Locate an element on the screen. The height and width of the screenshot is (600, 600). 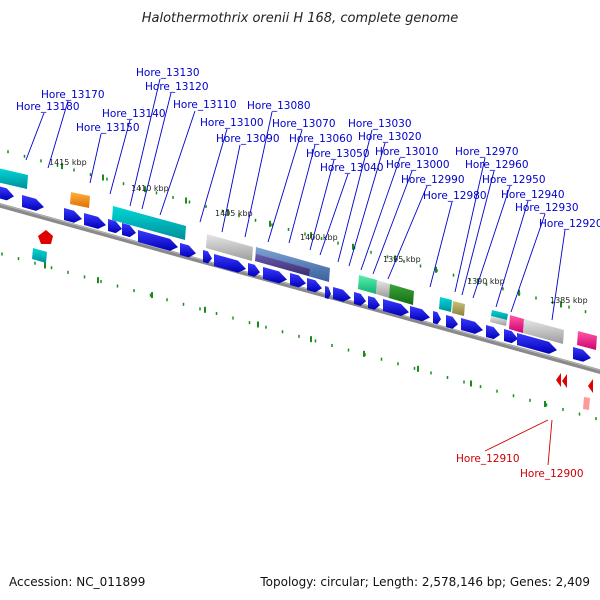
gene-label: Hore_12900 is located at coordinates (552, 474).